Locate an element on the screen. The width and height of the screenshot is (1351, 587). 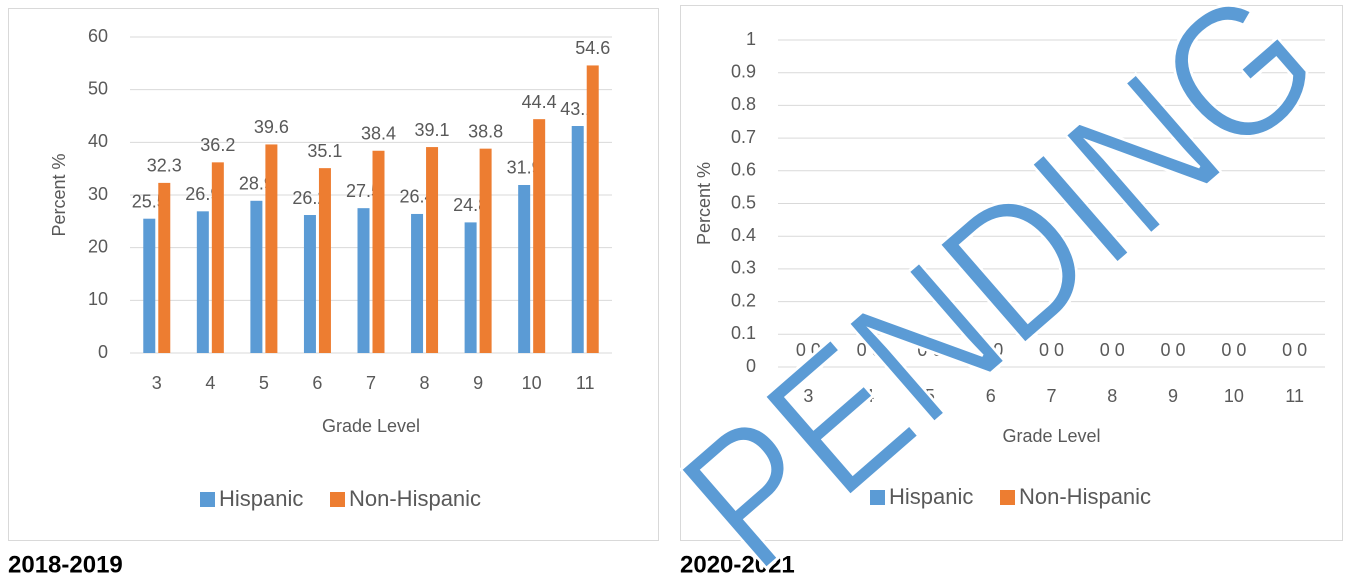
data-label: 27.5 is located at coordinates (363, 191).